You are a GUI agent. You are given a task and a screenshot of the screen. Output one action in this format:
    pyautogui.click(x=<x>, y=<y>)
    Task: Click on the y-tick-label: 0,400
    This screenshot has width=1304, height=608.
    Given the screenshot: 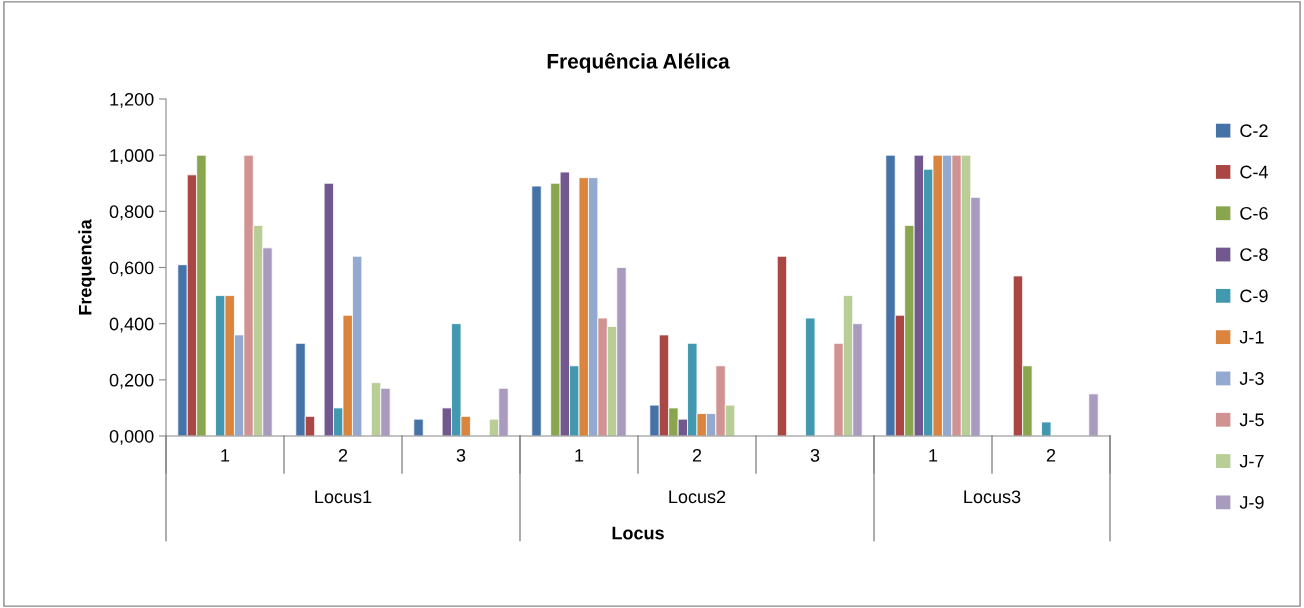 What is the action you would take?
    pyautogui.click(x=131, y=325)
    